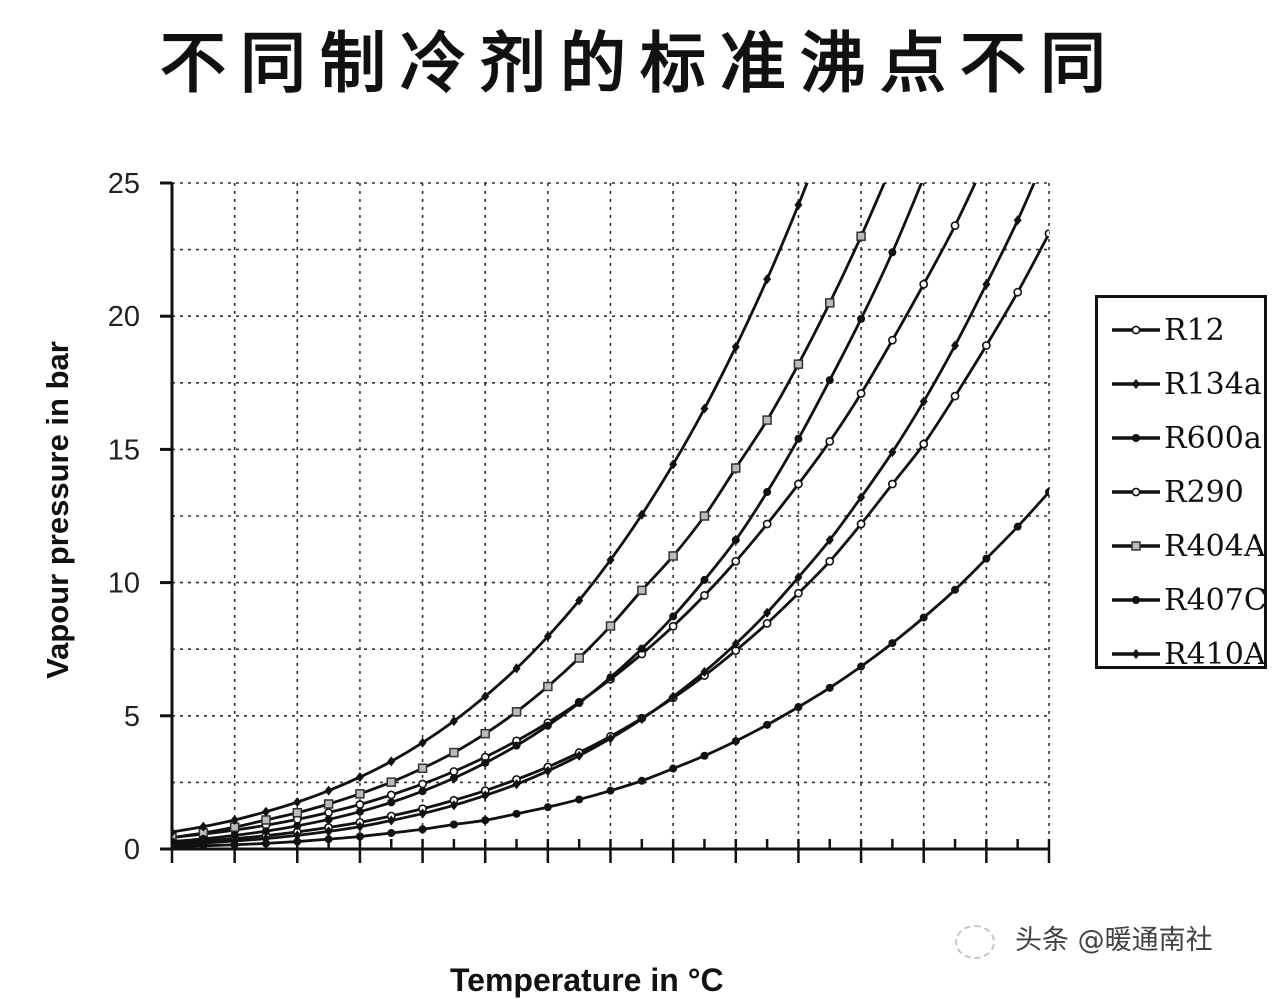  Describe the element at coordinates (1213, 384) in the screenshot. I see `legend-label: R134a` at that location.